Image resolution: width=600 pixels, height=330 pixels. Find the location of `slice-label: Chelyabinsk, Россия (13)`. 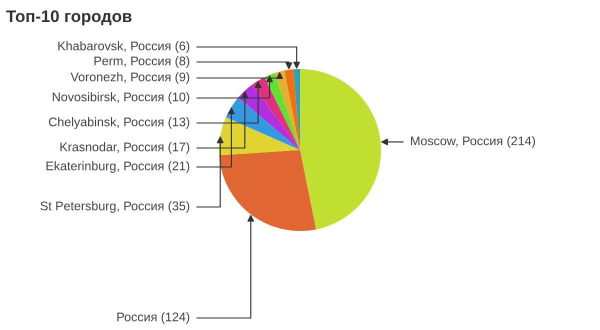

slice-label: Chelyabinsk, Россия (13) is located at coordinates (119, 123).